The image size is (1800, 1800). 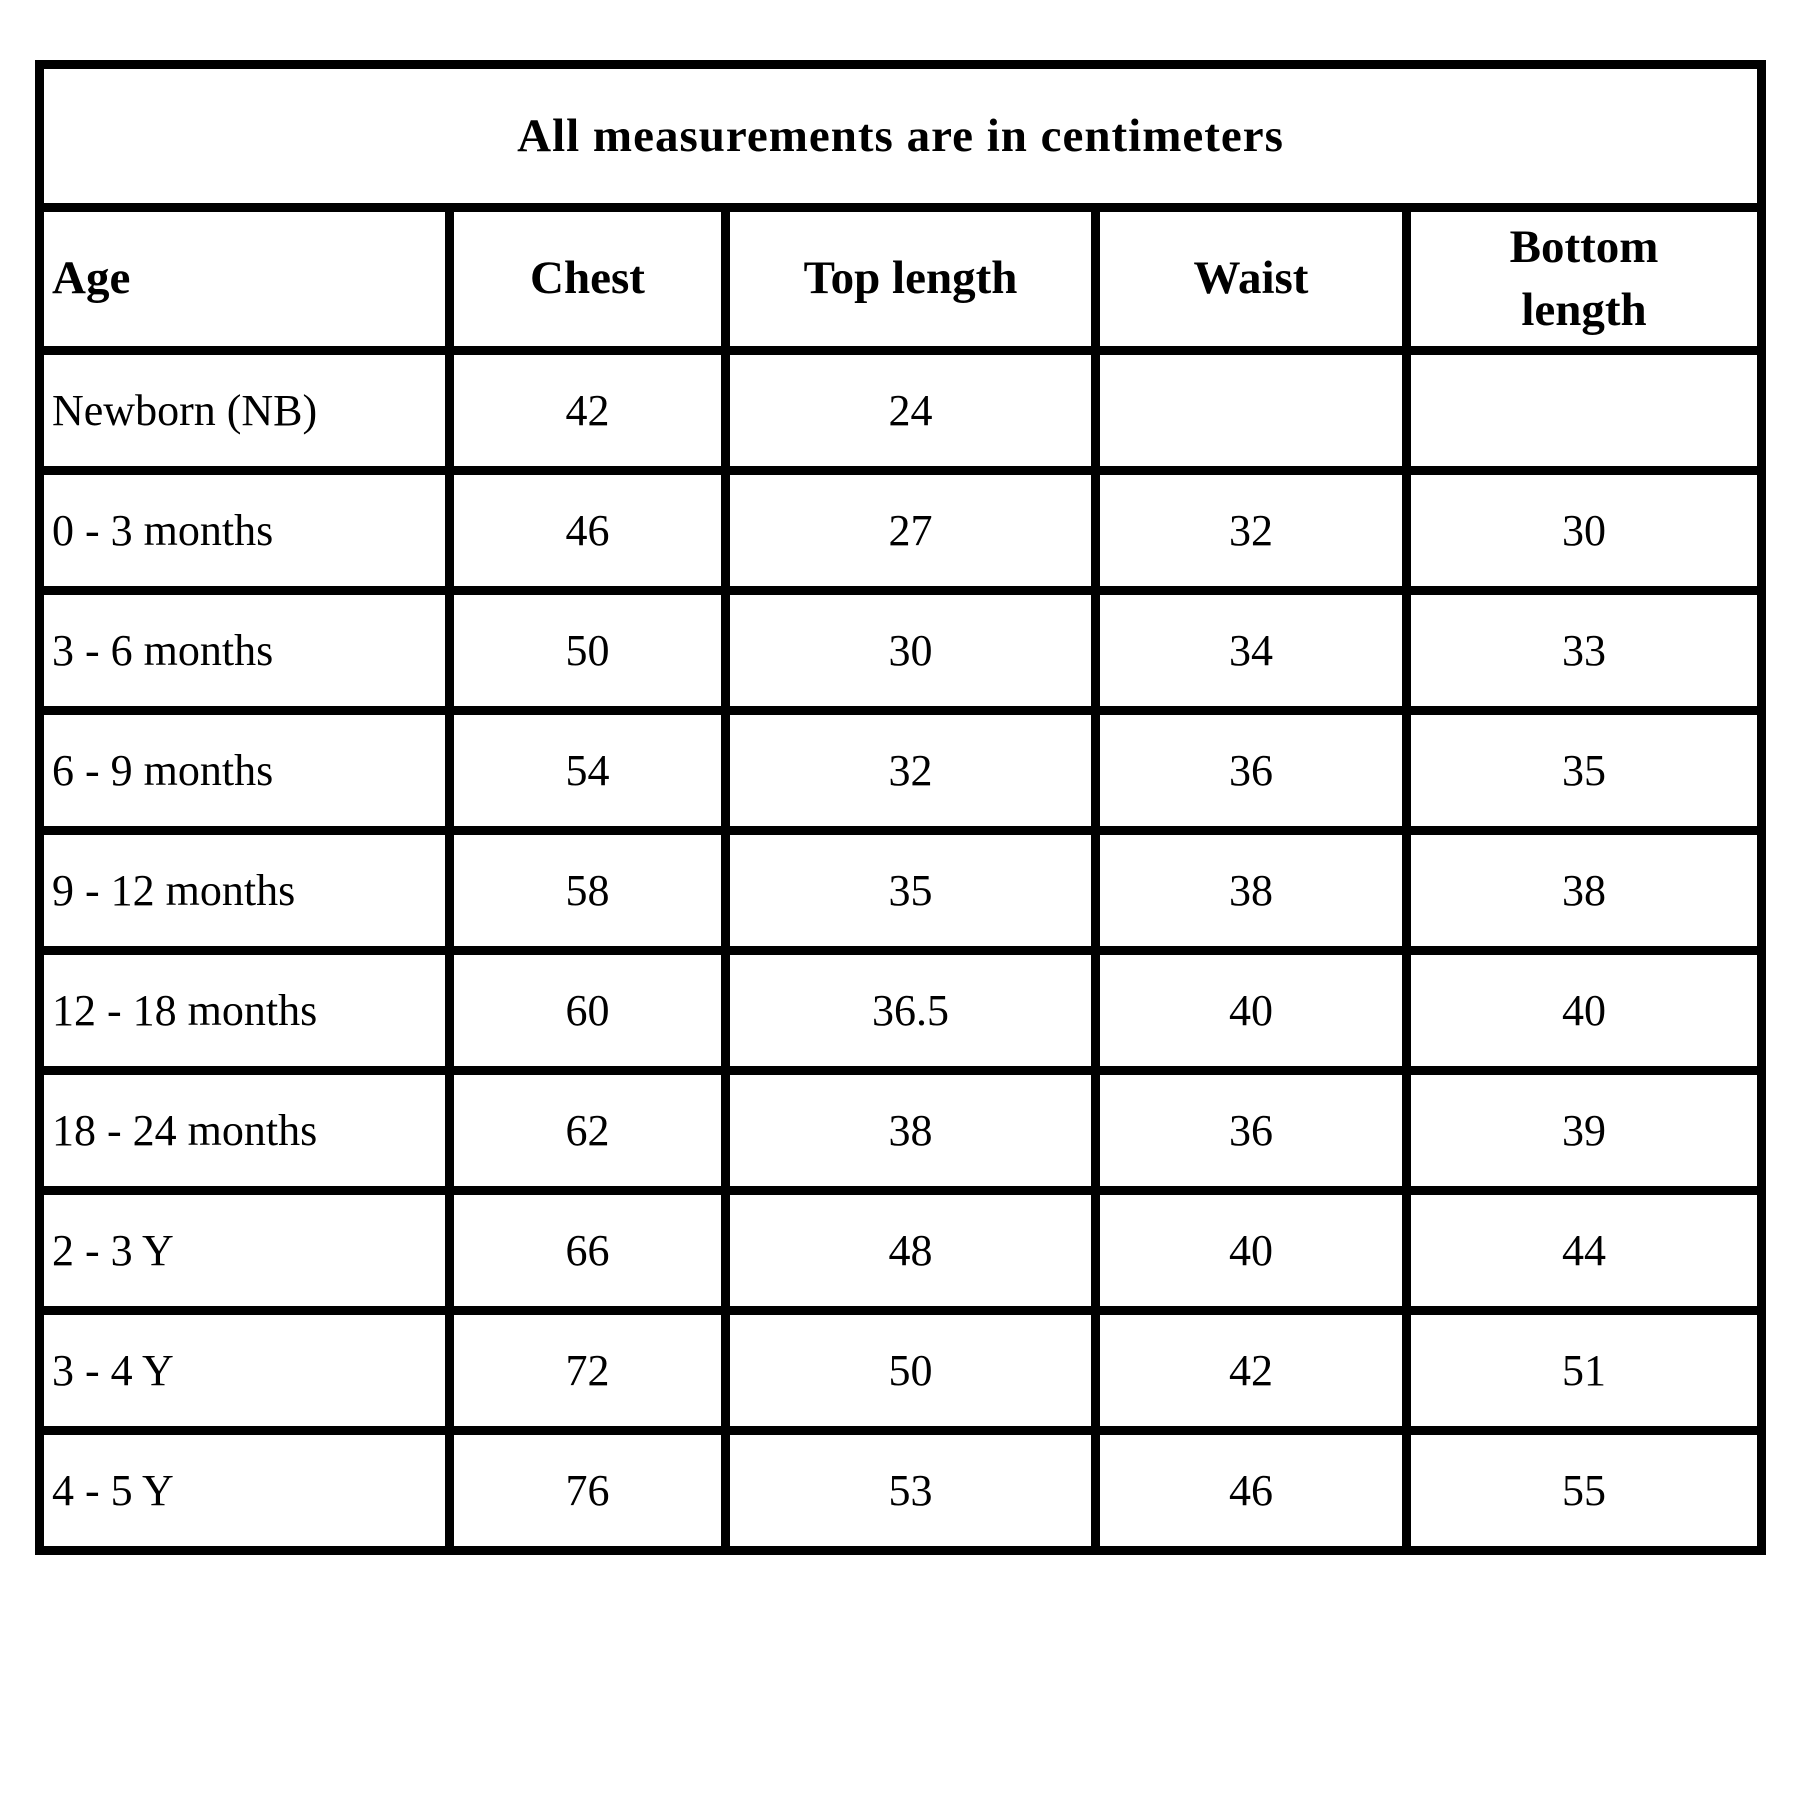 What do you see at coordinates (1584, 890) in the screenshot?
I see `bottom-length-cell: 38` at bounding box center [1584, 890].